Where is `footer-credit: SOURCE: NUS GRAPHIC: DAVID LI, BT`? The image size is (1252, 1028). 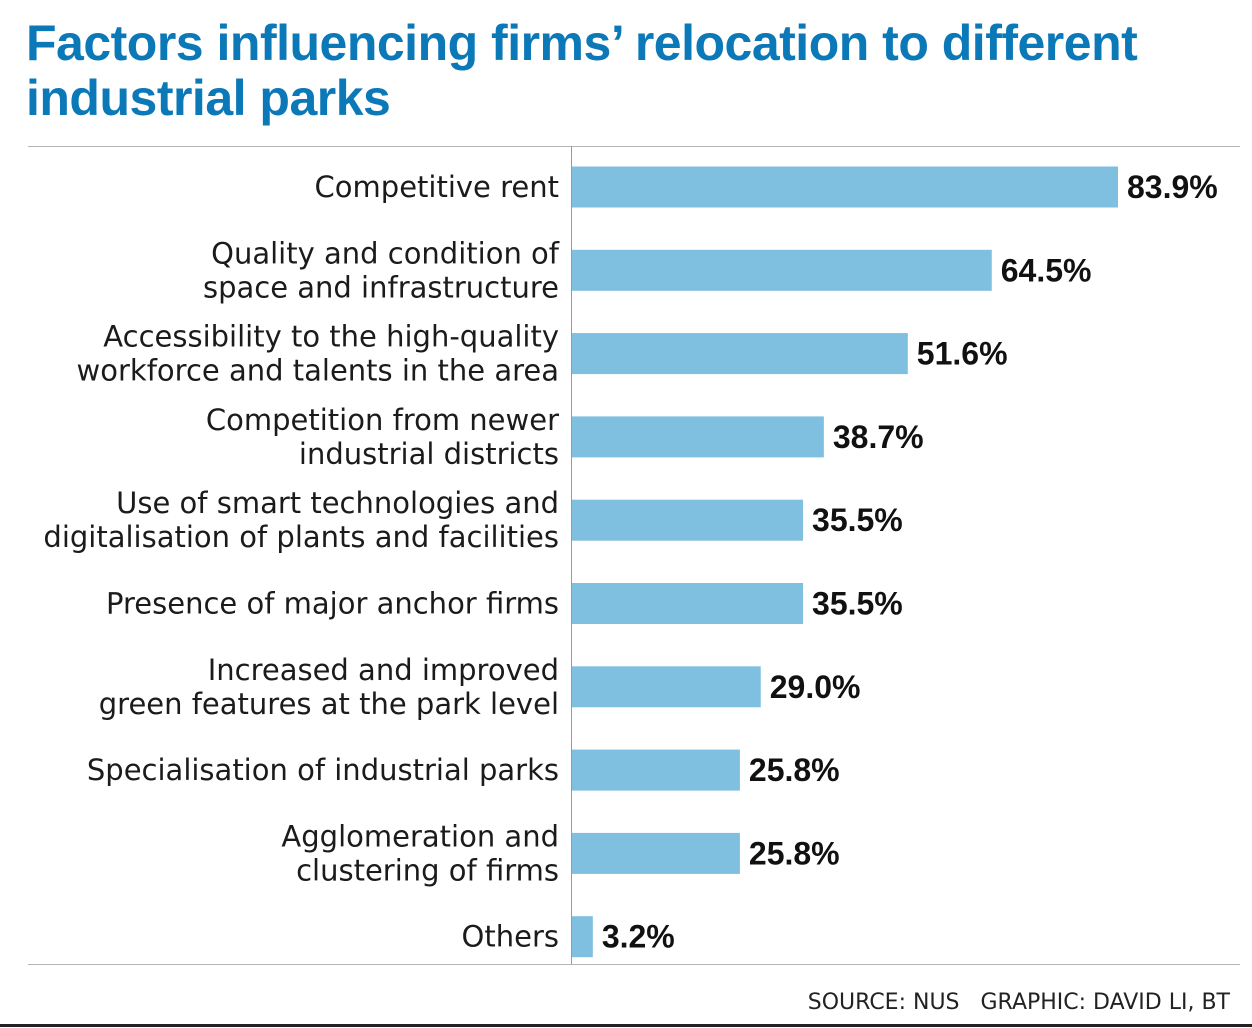 footer-credit: SOURCE: NUS GRAPHIC: DAVID LI, BT is located at coordinates (1019, 1002).